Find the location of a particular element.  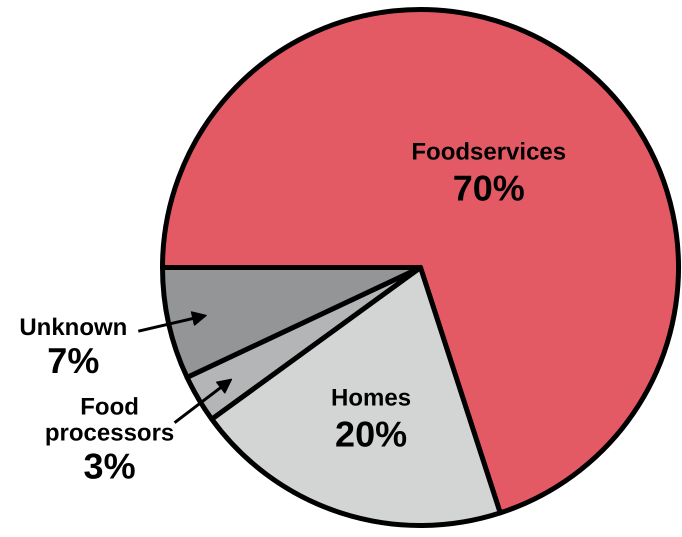

slice-label: Homes is located at coordinates (371, 398).